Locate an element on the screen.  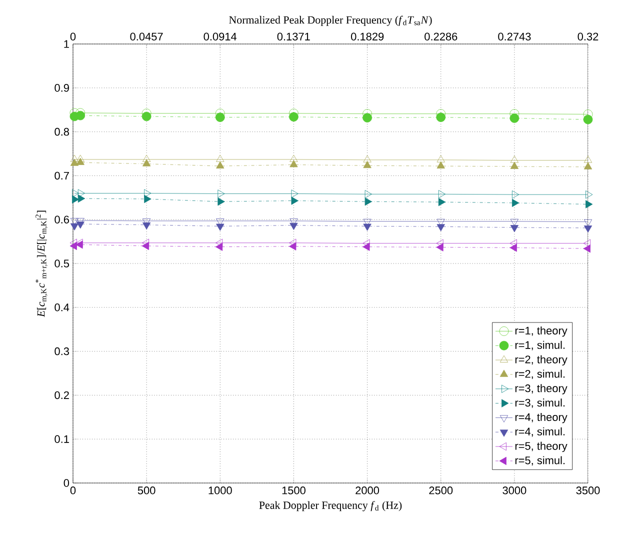
x2-tick-label: 0.2286 is located at coordinates (441, 36).